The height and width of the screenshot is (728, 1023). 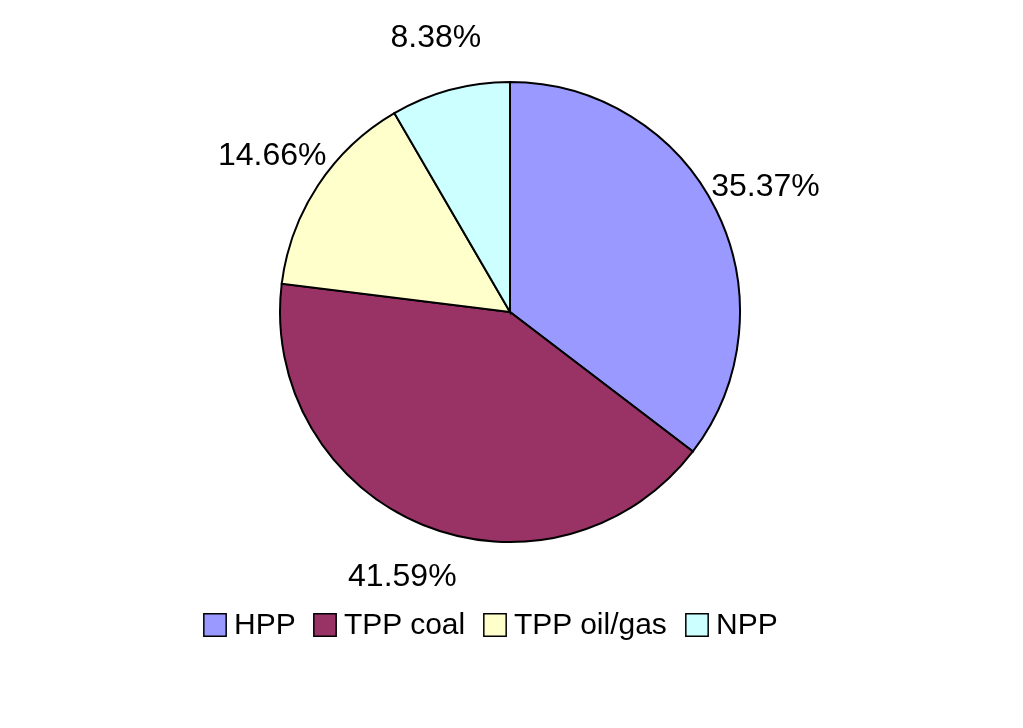 What do you see at coordinates (747, 623) in the screenshot?
I see `legend-label: NPP` at bounding box center [747, 623].